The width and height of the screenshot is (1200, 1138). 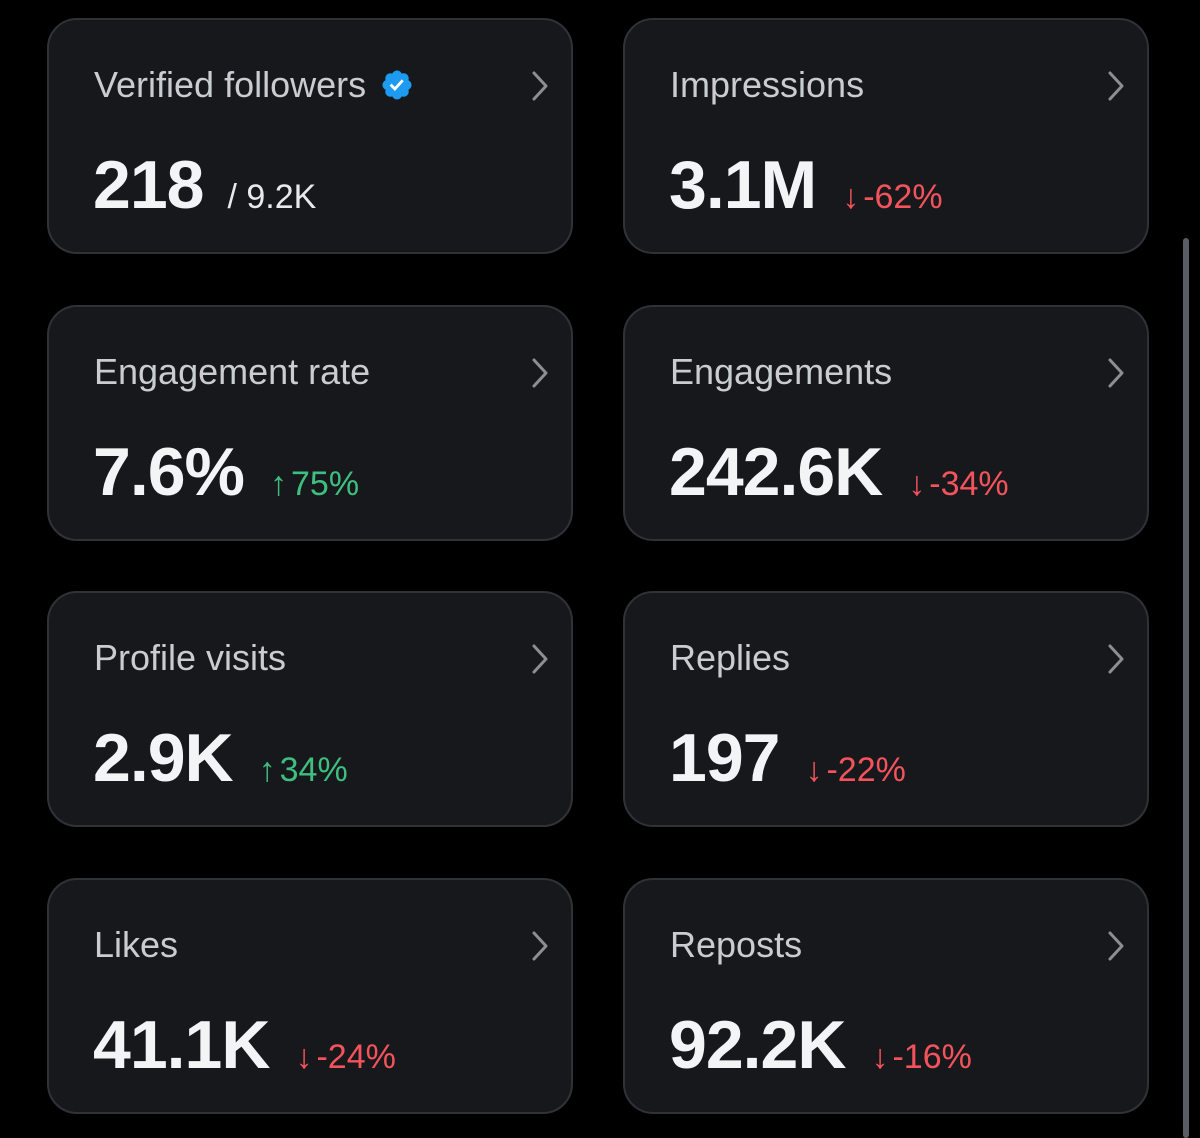 I want to click on stat-card: Likes 41.1K ↓ -24%, so click(x=310, y=995).